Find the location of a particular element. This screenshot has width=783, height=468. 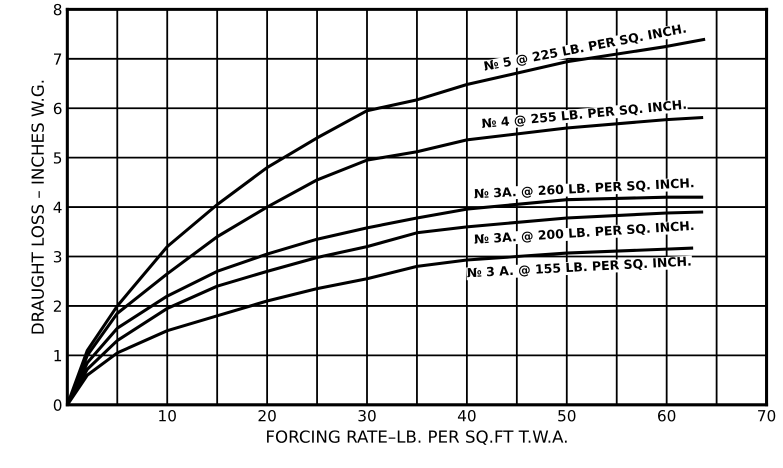

series-label: № 3 A. @ 155 LB. PER SQ. INCH. is located at coordinates (578, 268).